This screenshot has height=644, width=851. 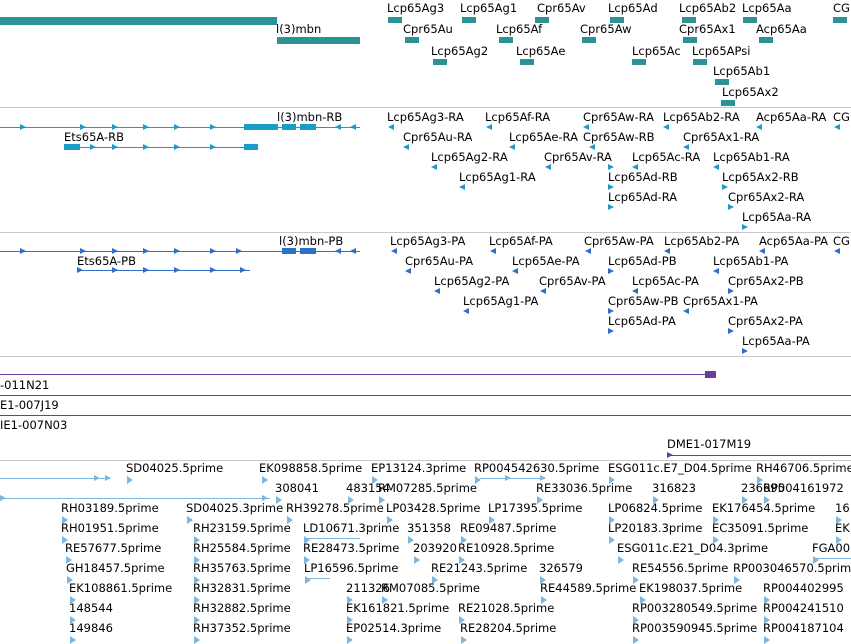 What do you see at coordinates (242, 548) in the screenshot?
I see `feature-label: RH25584.5prime` at bounding box center [242, 548].